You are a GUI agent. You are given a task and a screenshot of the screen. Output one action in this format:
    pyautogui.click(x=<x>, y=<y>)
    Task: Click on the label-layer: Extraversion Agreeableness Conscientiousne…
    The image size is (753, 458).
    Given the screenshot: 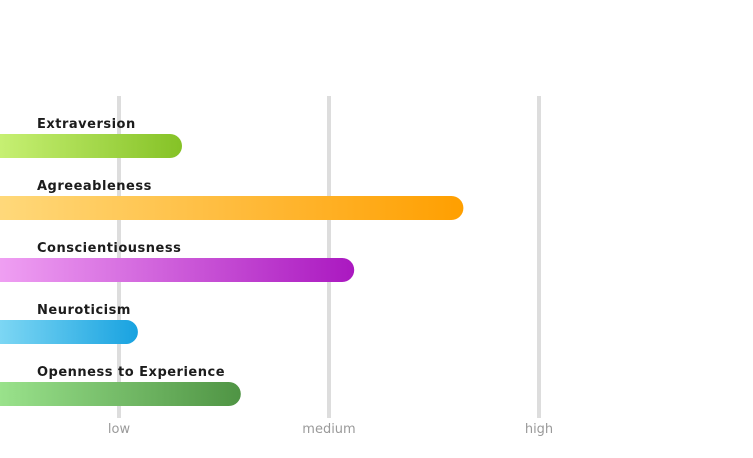 What is the action you would take?
    pyautogui.click(x=131, y=248)
    